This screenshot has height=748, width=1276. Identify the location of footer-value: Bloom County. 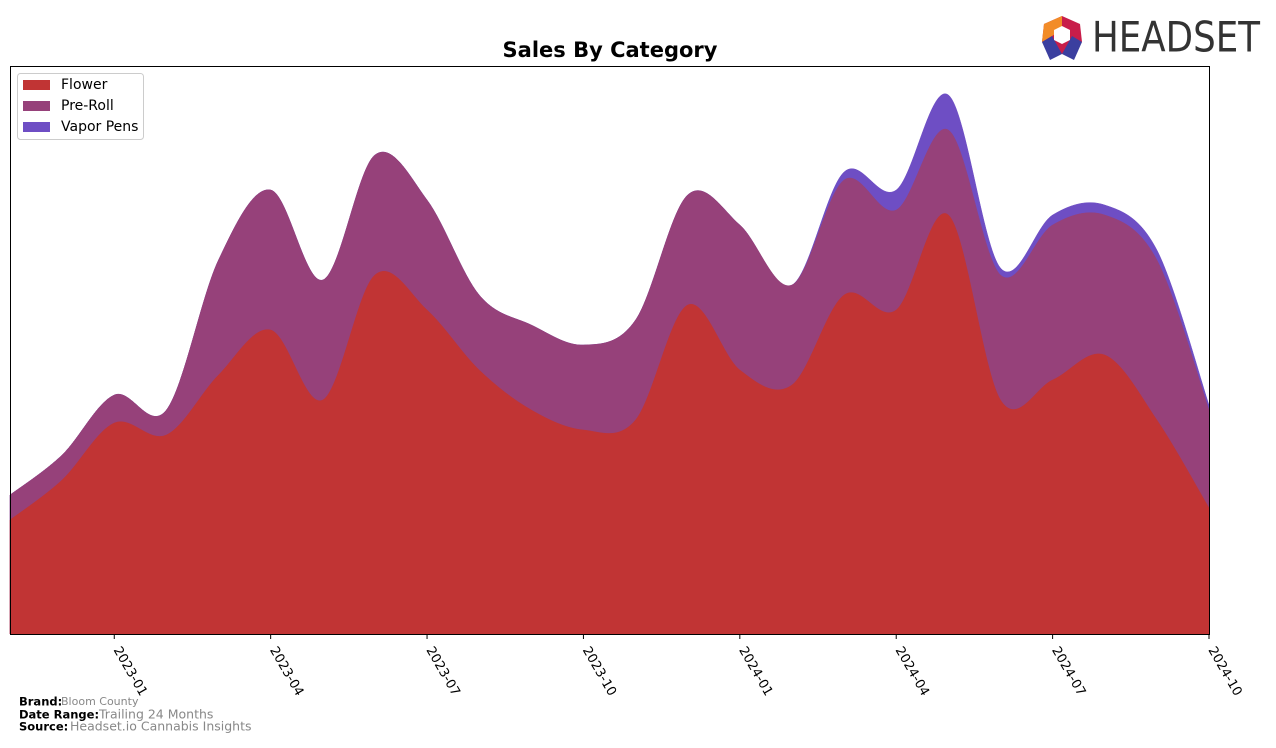
(100, 701).